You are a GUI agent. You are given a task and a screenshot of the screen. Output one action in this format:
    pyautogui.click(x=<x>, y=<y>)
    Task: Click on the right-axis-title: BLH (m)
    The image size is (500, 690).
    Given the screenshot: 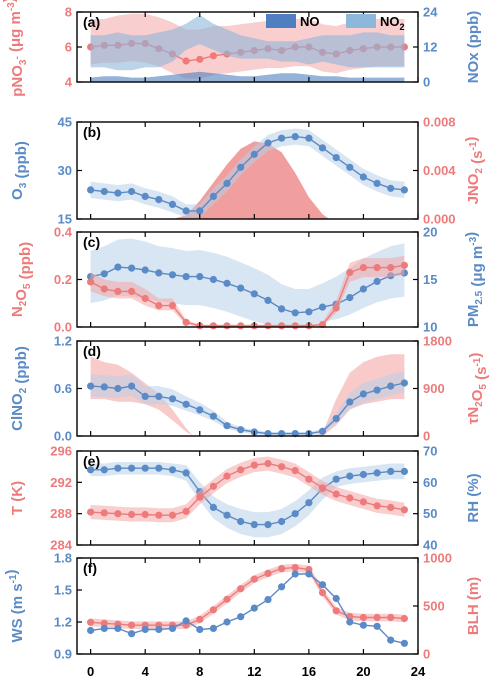 What is the action you would take?
    pyautogui.click(x=473, y=606)
    